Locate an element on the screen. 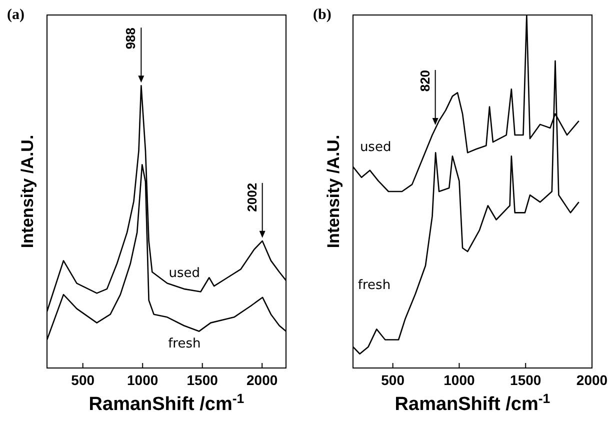 Image resolution: width=614 pixels, height=422 pixels. chart-title: (a) is located at coordinates (15, 15).